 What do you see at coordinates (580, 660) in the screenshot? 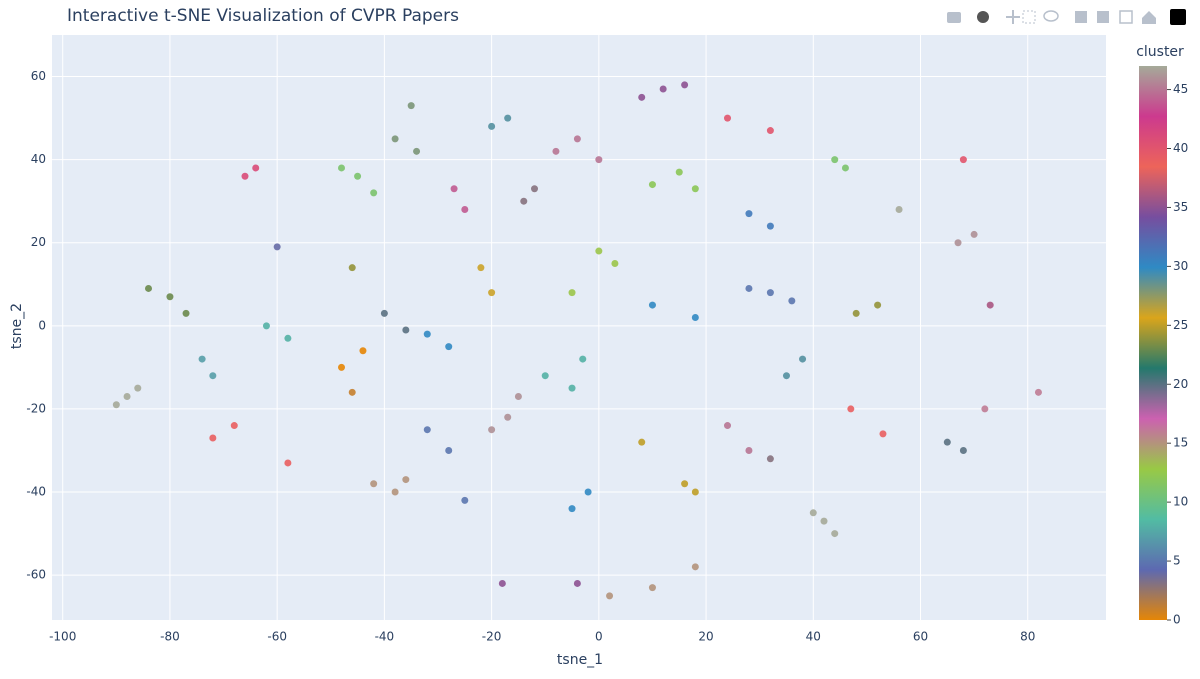
I see `x-axis-title: tsne_1` at bounding box center [580, 660].